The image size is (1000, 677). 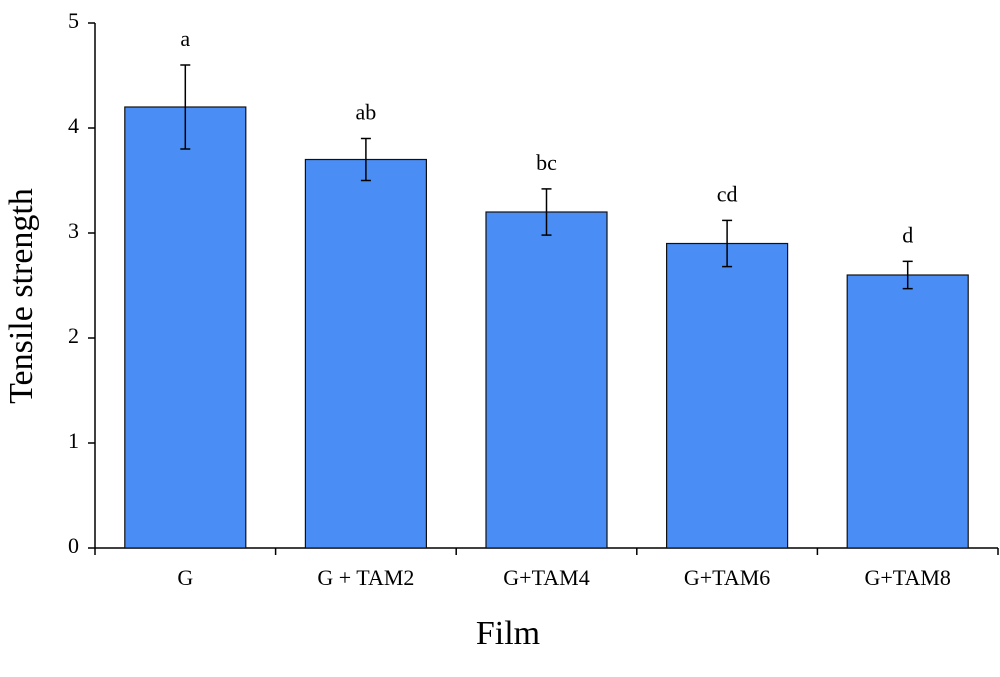 I want to click on significance-label: a, so click(x=185, y=38).